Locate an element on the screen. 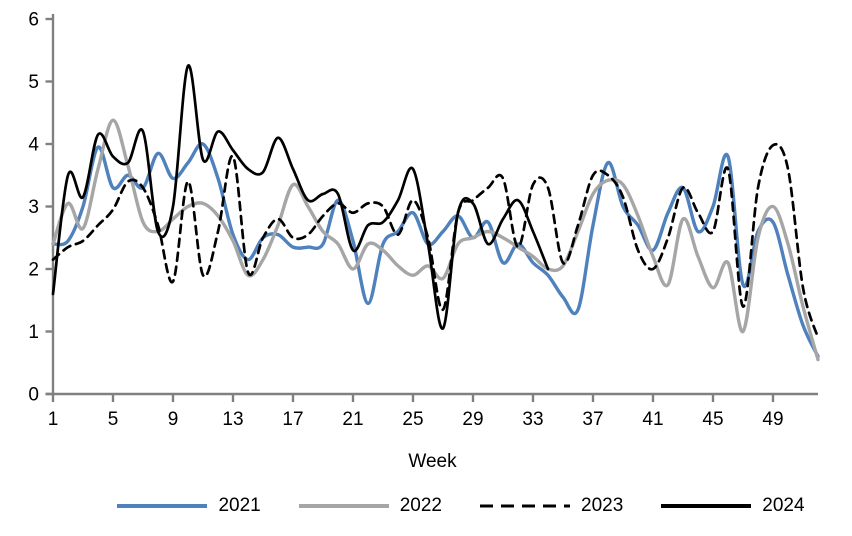  legend-item-2023: 2023 is located at coordinates (550, 505).